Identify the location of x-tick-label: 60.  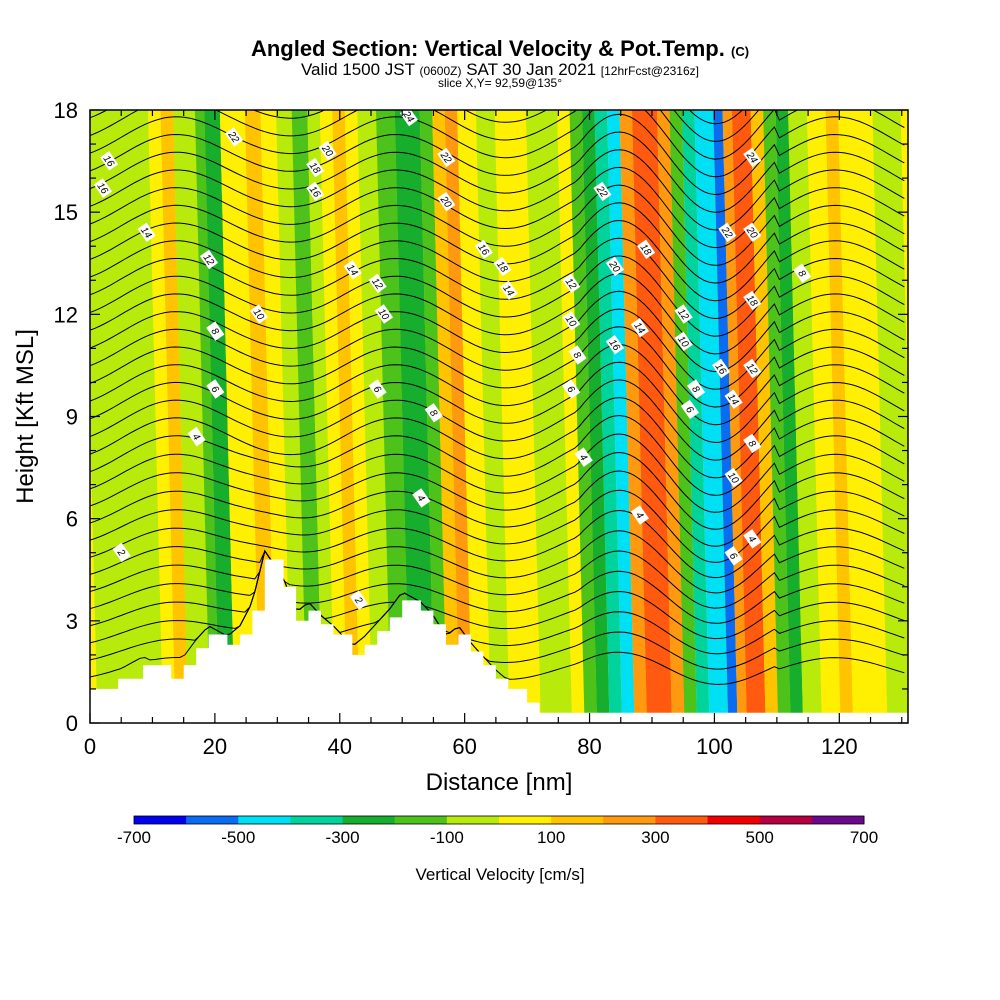
(464, 746).